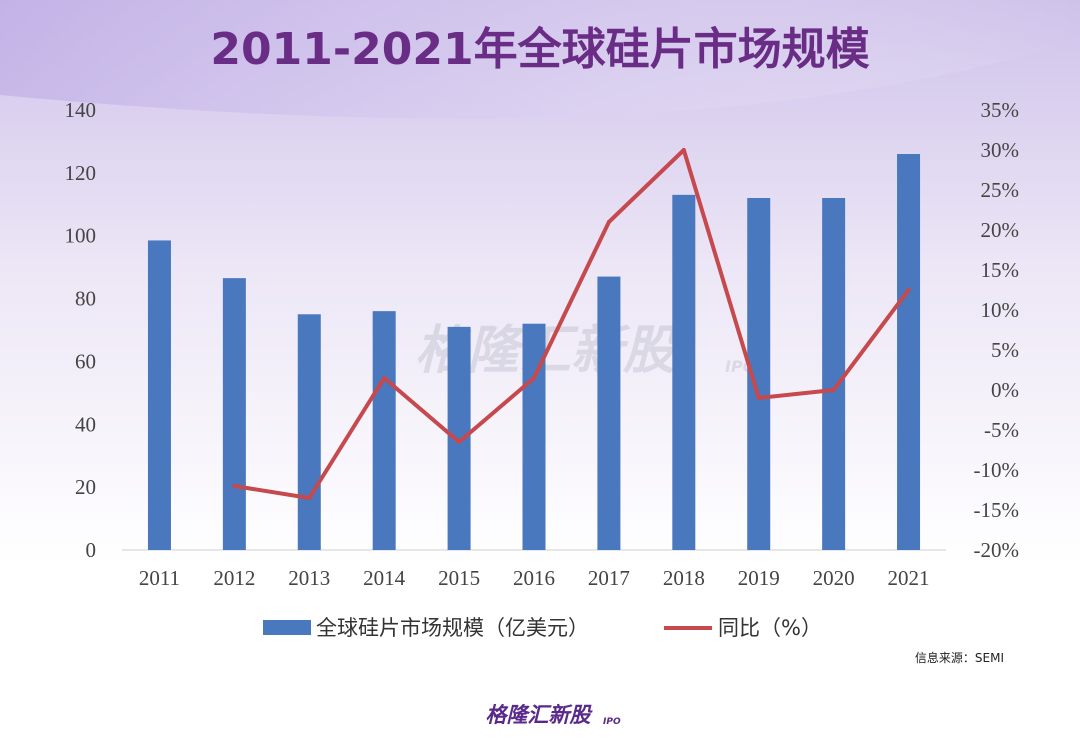 The image size is (1080, 753). I want to click on legend-line-label: 同比（%）, so click(770, 628).